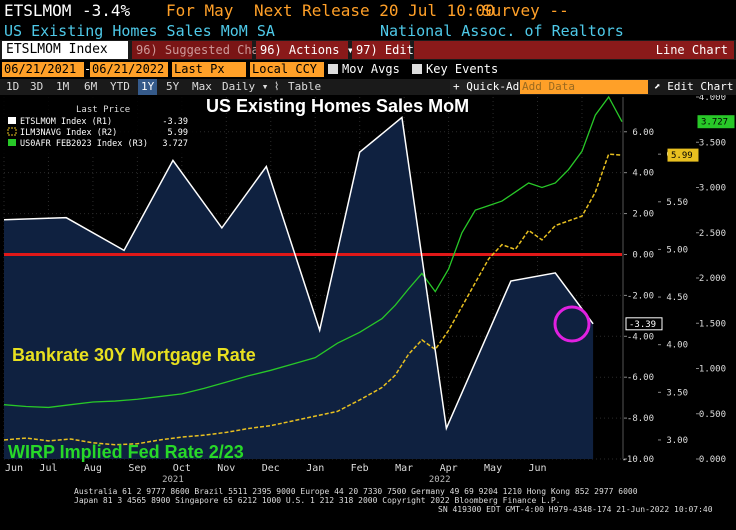  What do you see at coordinates (13, 86) in the screenshot?
I see `range-1d: 1D` at bounding box center [13, 86].